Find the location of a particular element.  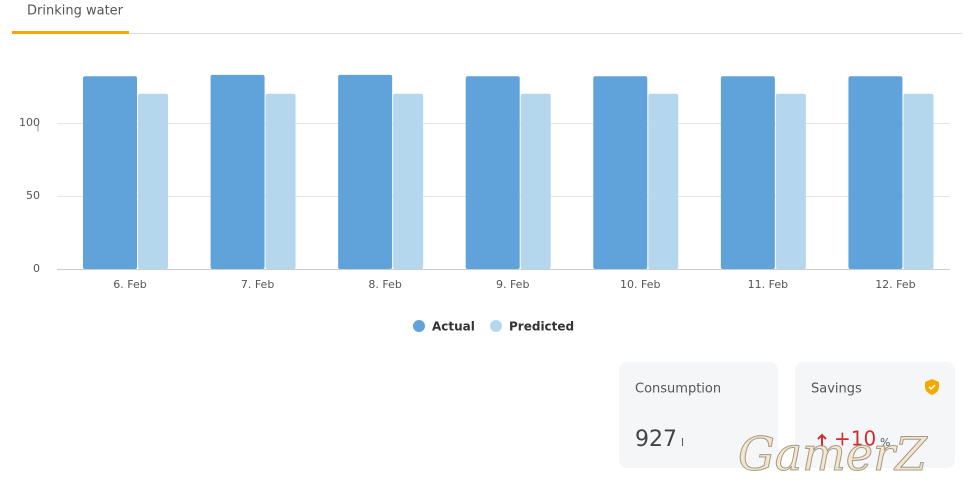

x-tick-label: 11. Feb is located at coordinates (768, 284).